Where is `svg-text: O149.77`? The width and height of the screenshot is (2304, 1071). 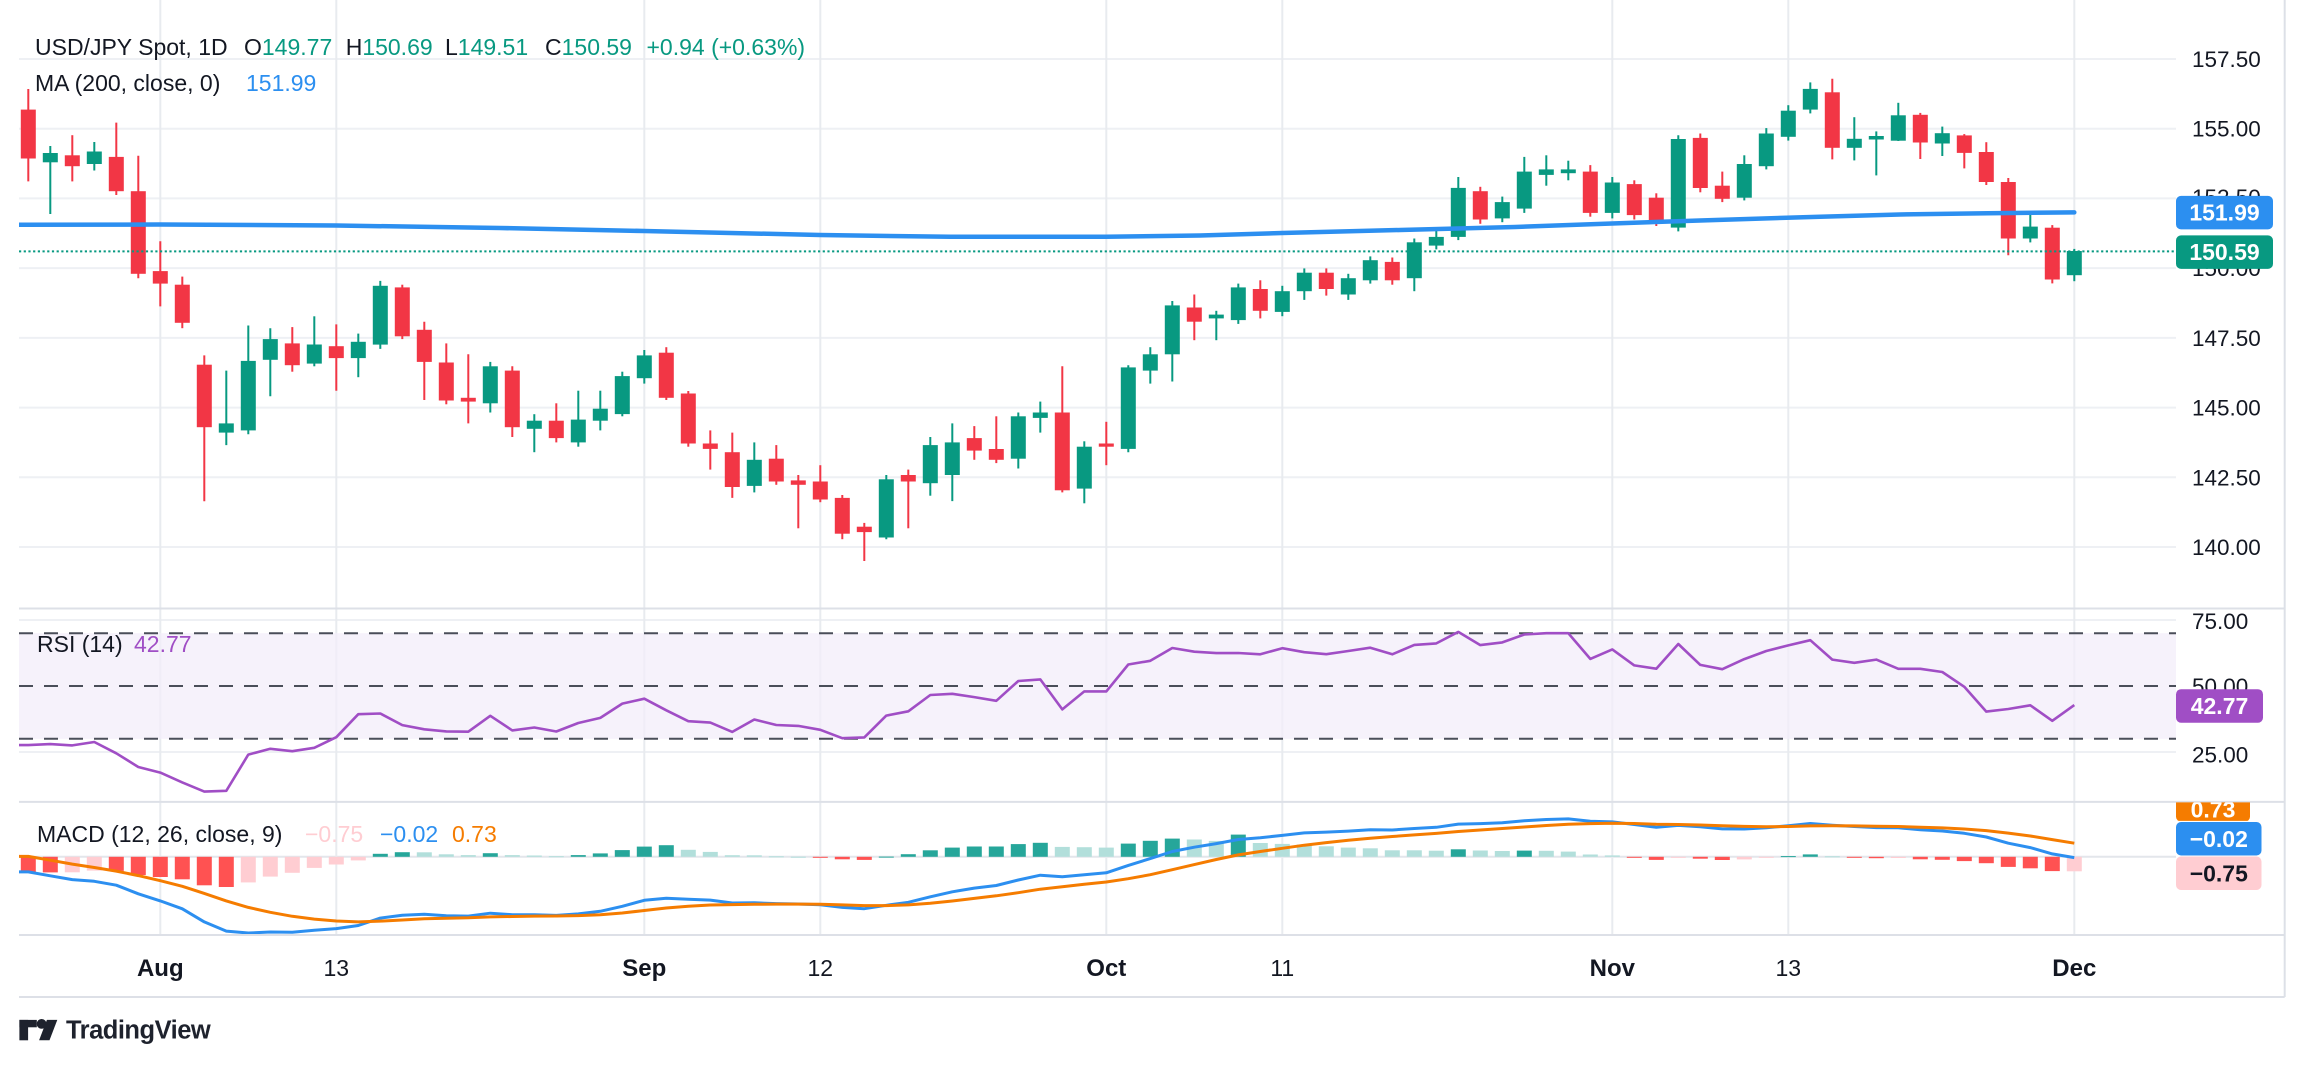 svg-text: O149.77 is located at coordinates (288, 47).